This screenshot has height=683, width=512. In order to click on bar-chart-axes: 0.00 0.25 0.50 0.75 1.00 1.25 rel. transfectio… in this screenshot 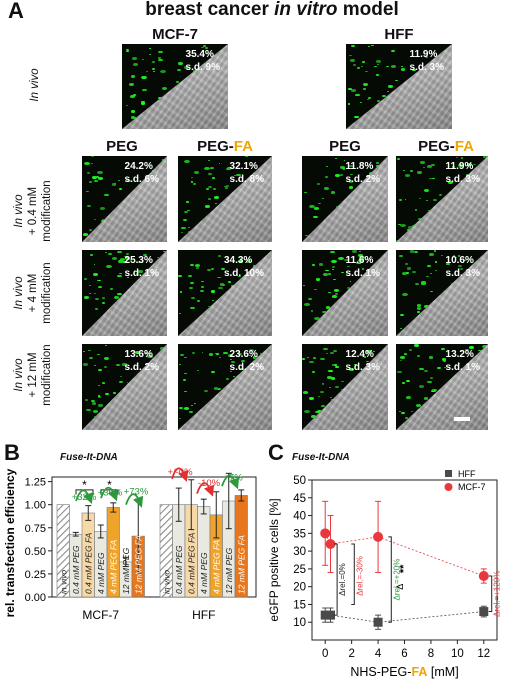, I will do `click(130, 545)`.